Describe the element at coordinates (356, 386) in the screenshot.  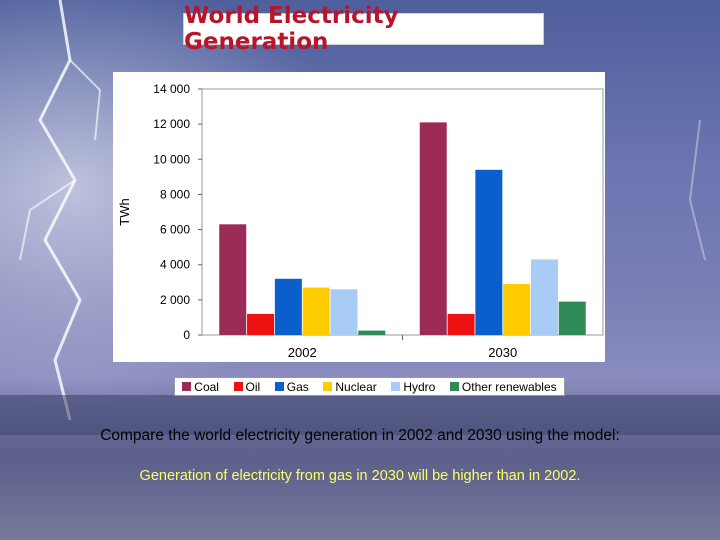
I see `legend-label: Nuclear` at that location.